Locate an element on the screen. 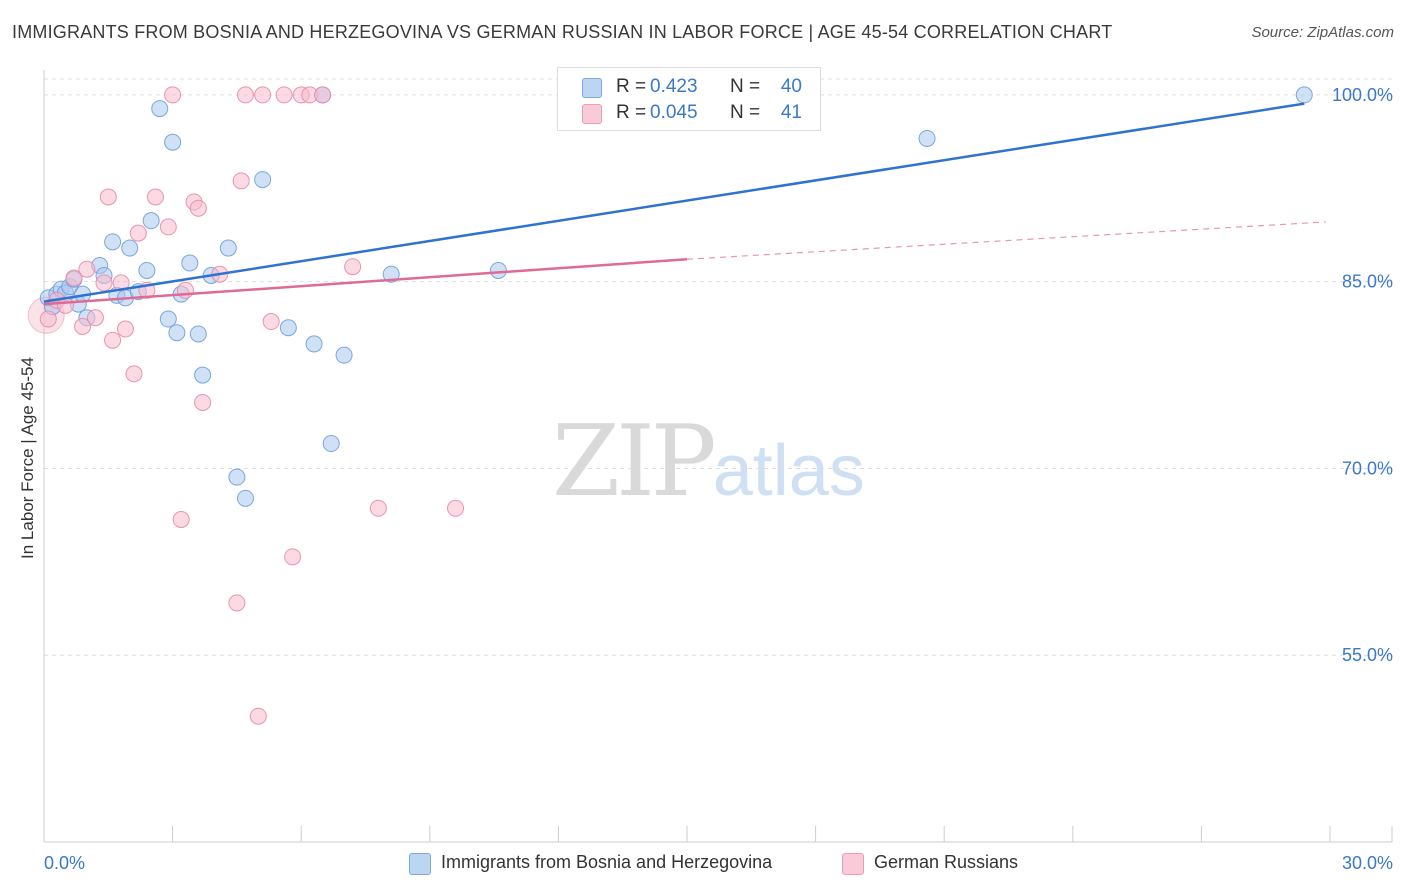  n-value: 40 is located at coordinates (791, 86).